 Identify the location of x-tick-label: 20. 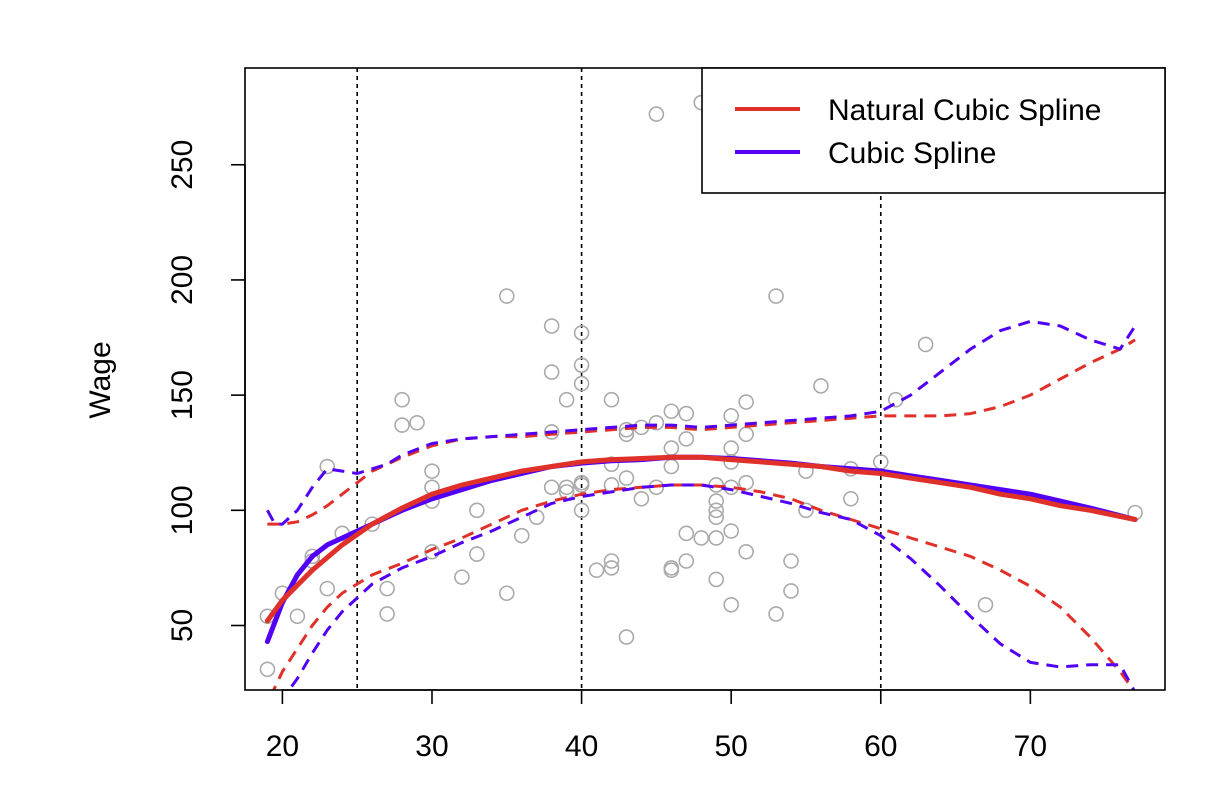
(282, 746).